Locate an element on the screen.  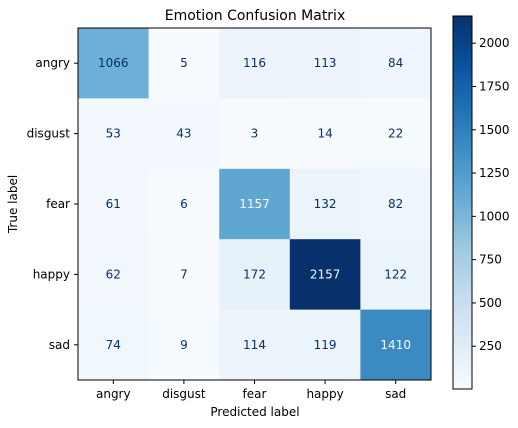
cell-value-label: 2157 is located at coordinates (325, 274).